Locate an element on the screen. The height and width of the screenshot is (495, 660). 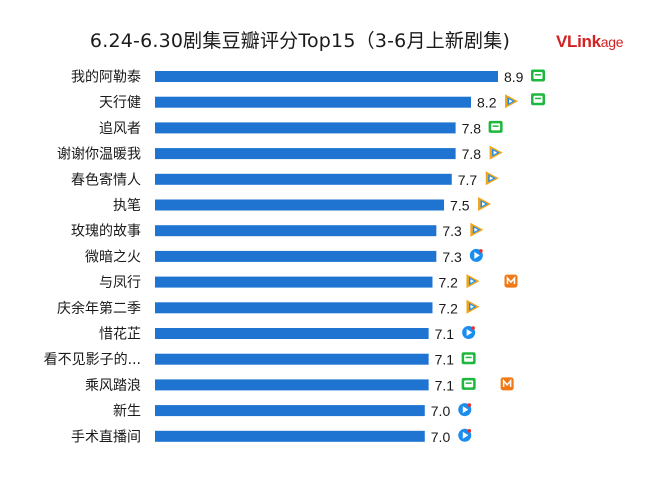
category-label: 手术直播间 is located at coordinates (106, 436).